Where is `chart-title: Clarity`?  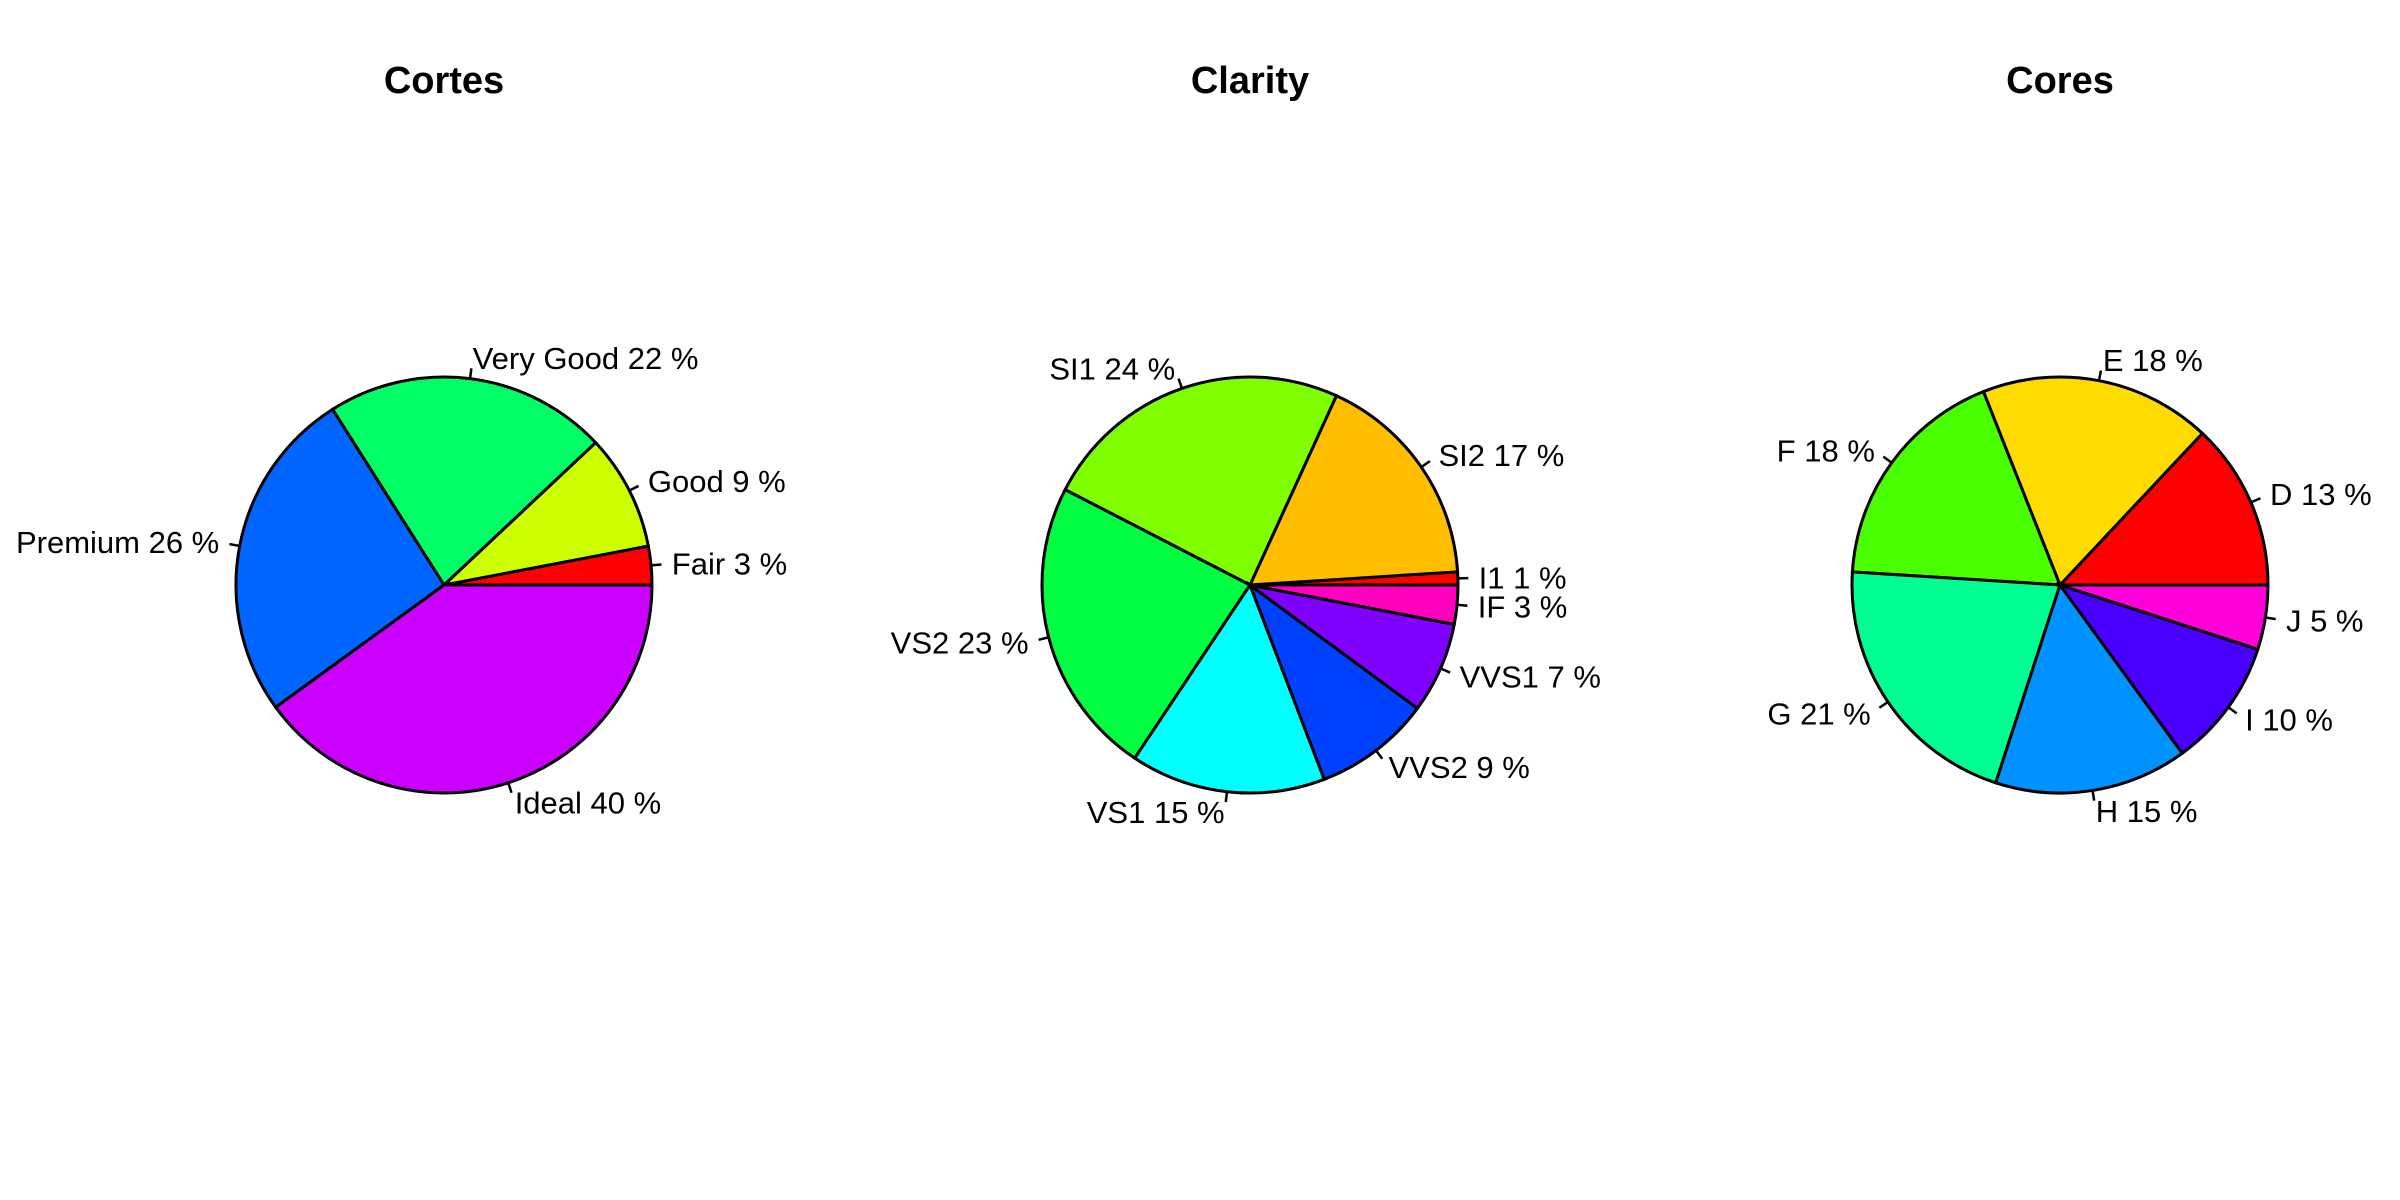 chart-title: Clarity is located at coordinates (1250, 81).